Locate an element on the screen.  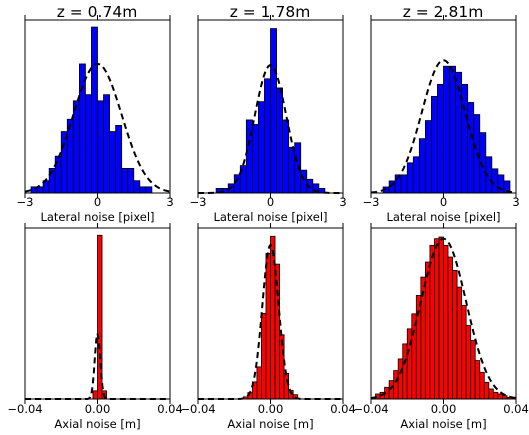
panel-2-bars is located at coordinates (270, 111).